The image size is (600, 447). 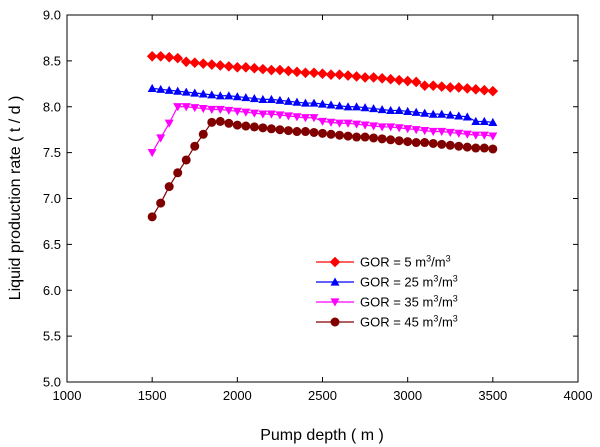 What do you see at coordinates (322, 395) in the screenshot?
I see `x-tick-label: 2500` at bounding box center [322, 395].